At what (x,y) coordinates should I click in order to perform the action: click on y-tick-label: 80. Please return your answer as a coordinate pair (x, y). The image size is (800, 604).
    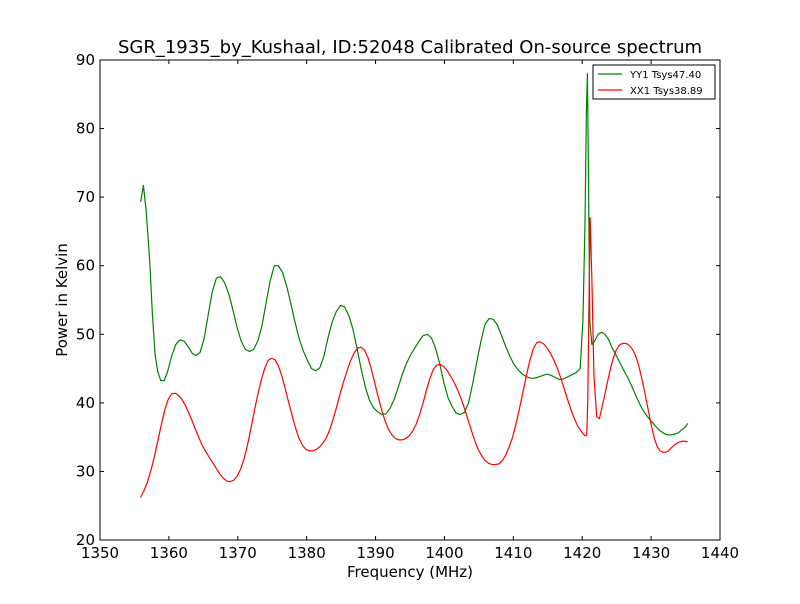
    Looking at the image, I should click on (85, 129).